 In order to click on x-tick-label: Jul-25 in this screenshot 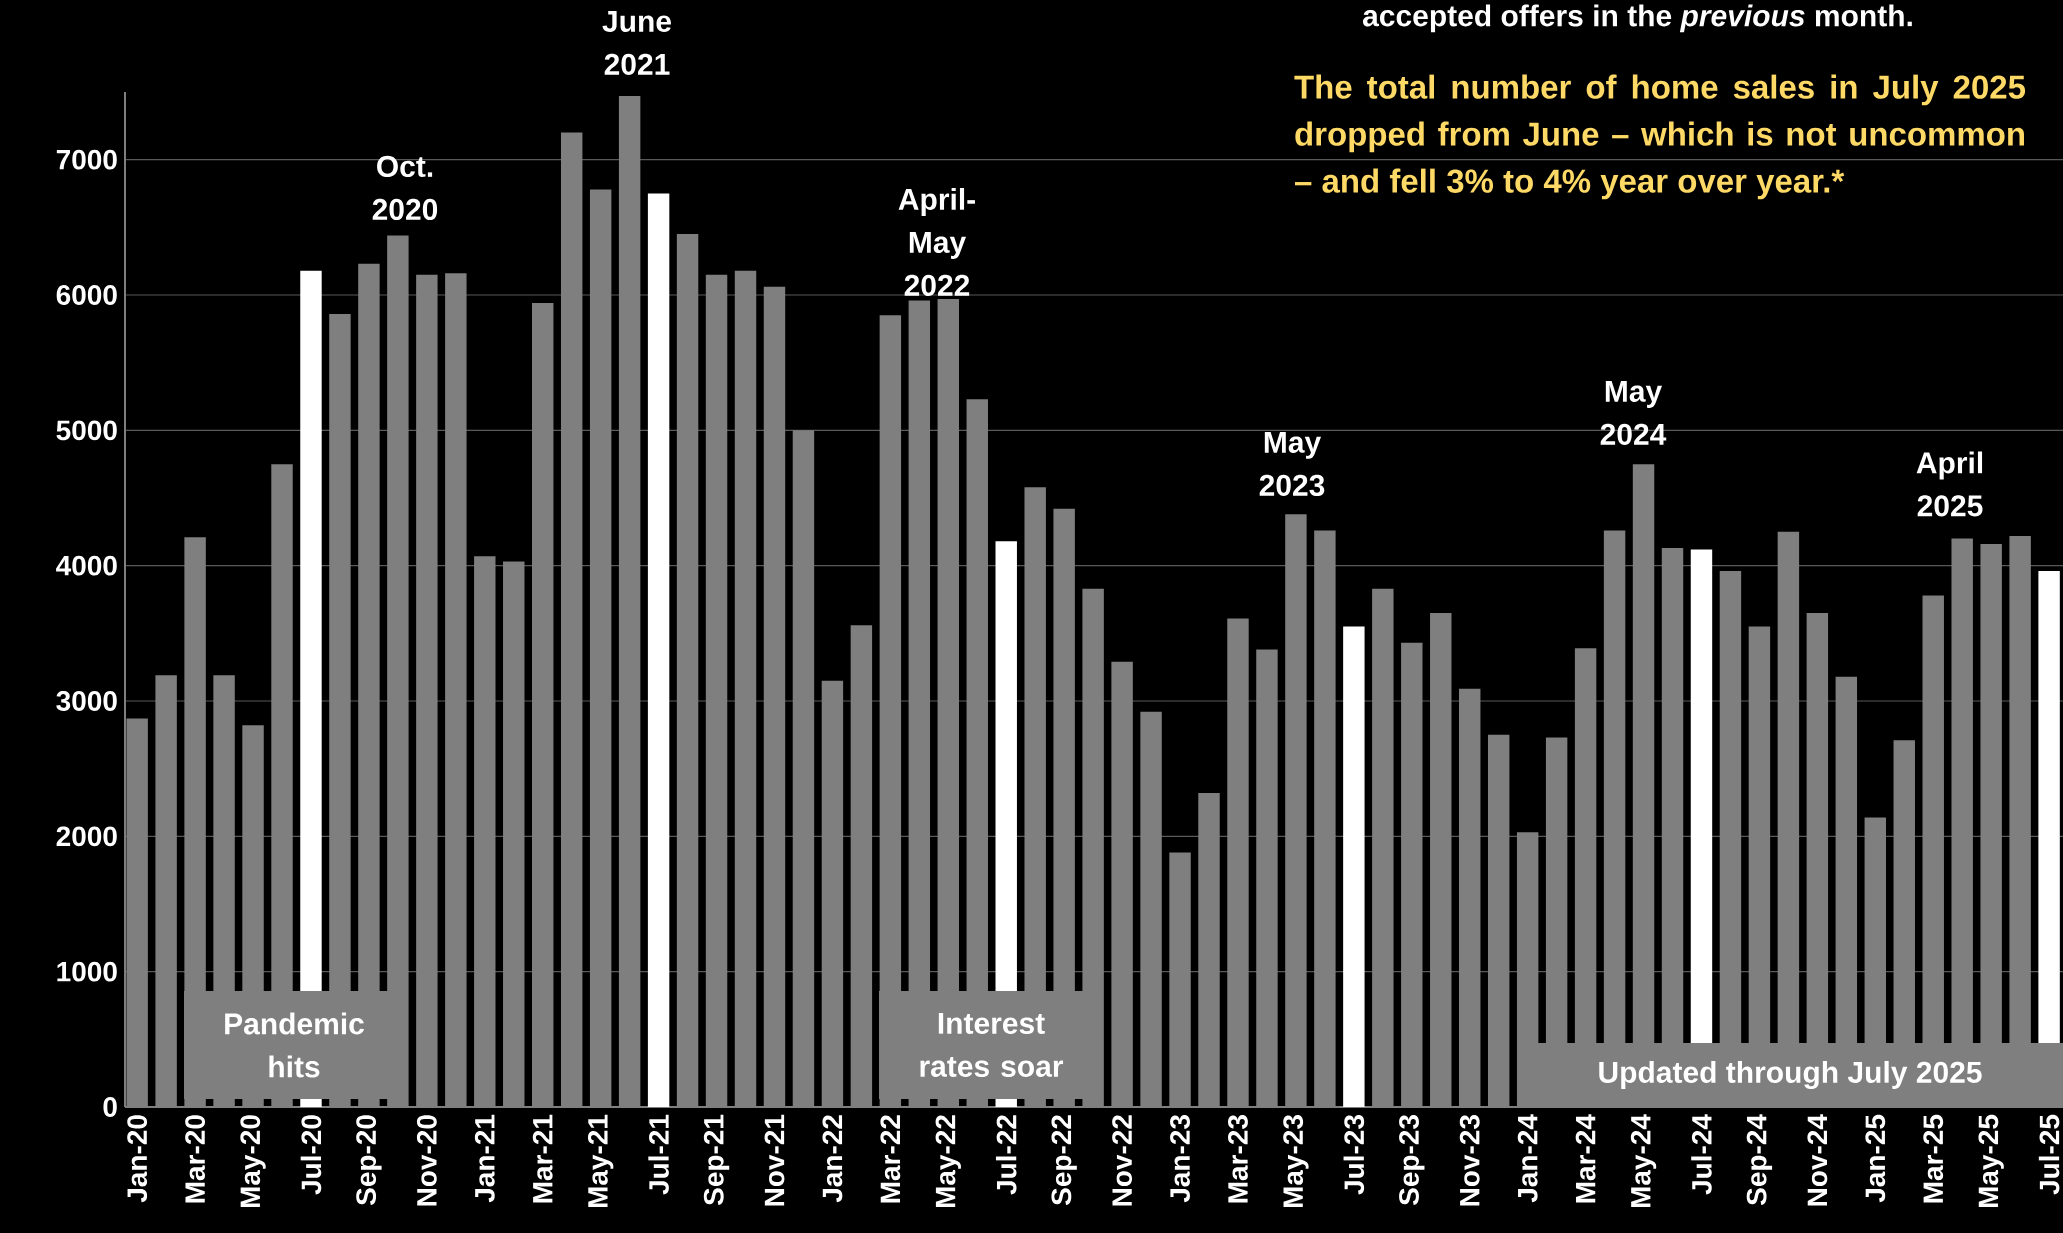, I will do `click(2049, 1154)`.